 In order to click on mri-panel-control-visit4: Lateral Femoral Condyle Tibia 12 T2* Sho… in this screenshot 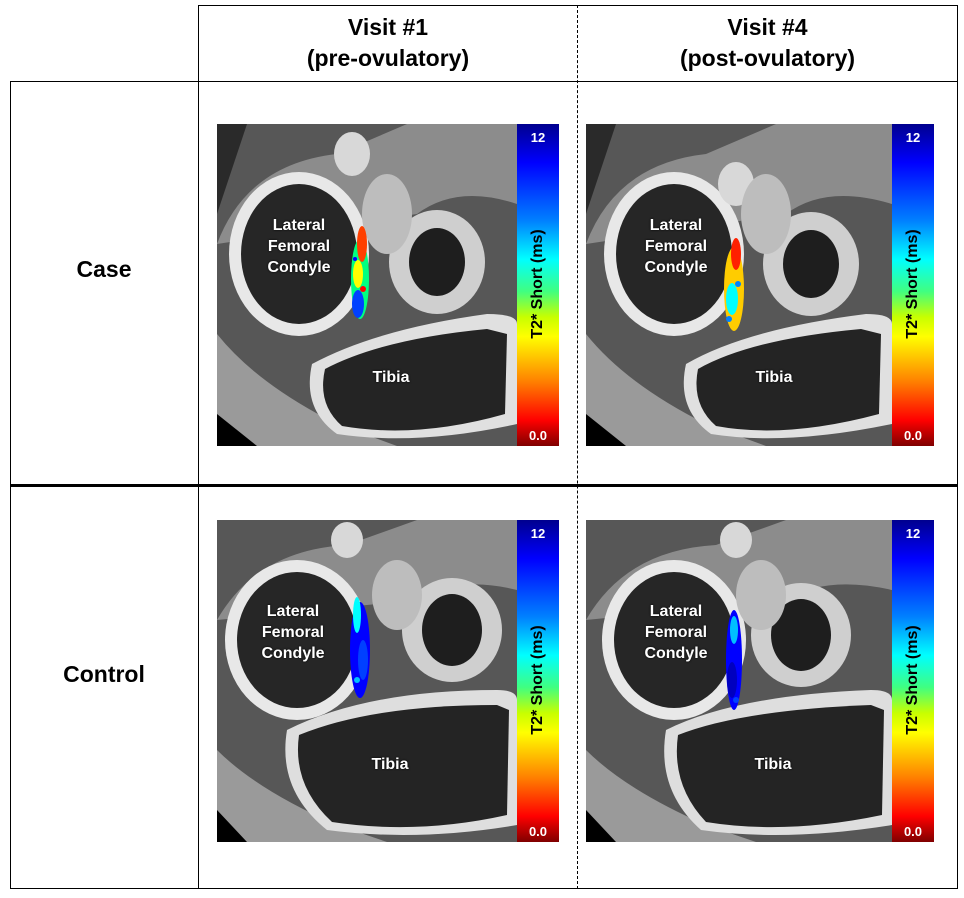, I will do `click(760, 681)`.